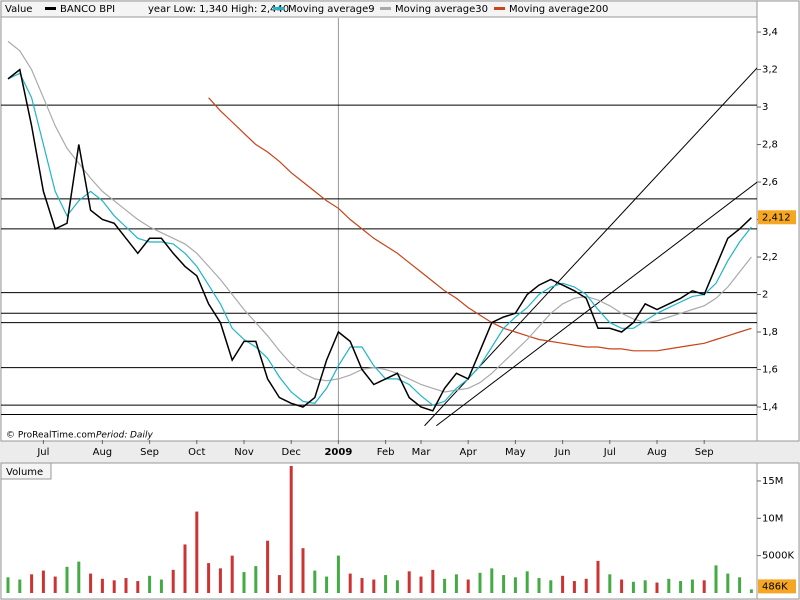 The width and height of the screenshot is (800, 600). Describe the element at coordinates (770, 257) in the screenshot. I see `y-tick-label: 2,2` at that location.